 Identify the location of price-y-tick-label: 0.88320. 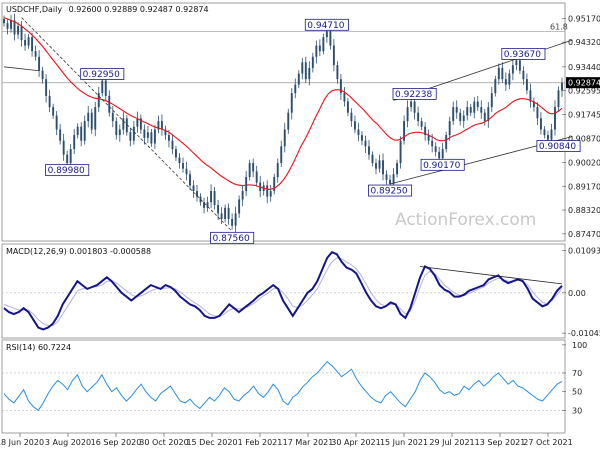
(584, 210).